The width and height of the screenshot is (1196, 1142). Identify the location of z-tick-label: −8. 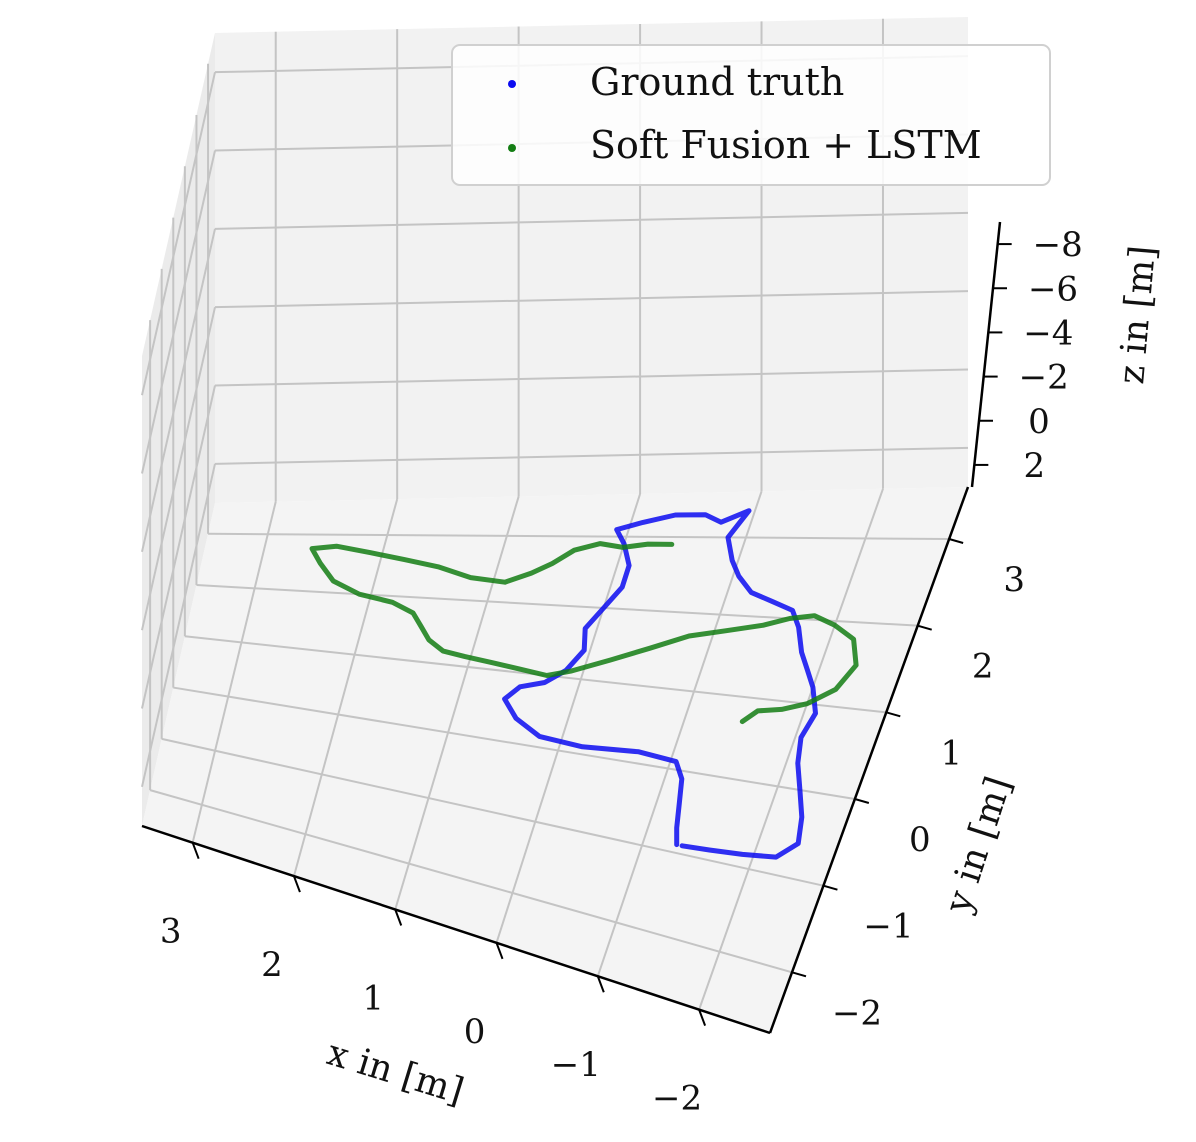
(1058, 245).